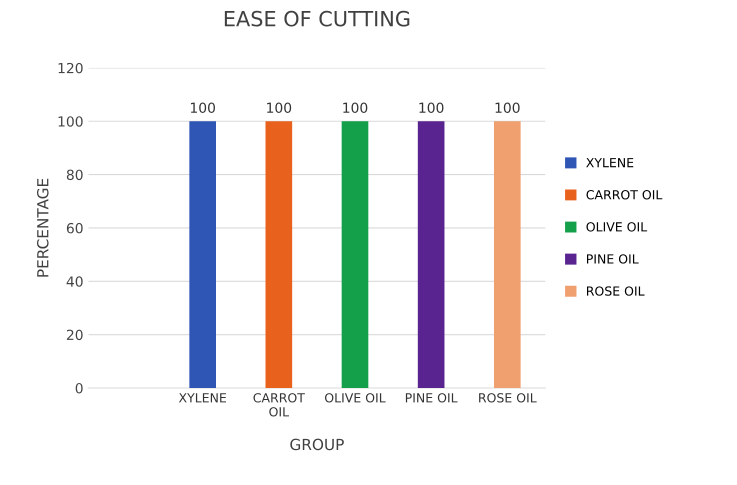  I want to click on x-tick-label: ROSE OIL, so click(508, 398).